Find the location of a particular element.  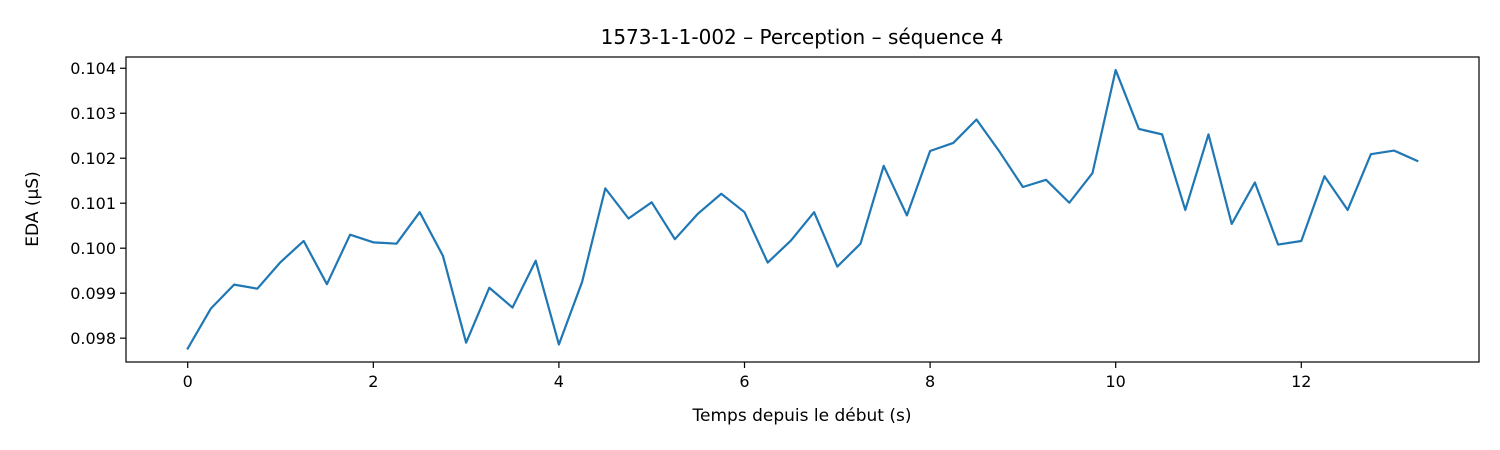

x-tick-label: 0 is located at coordinates (188, 381).